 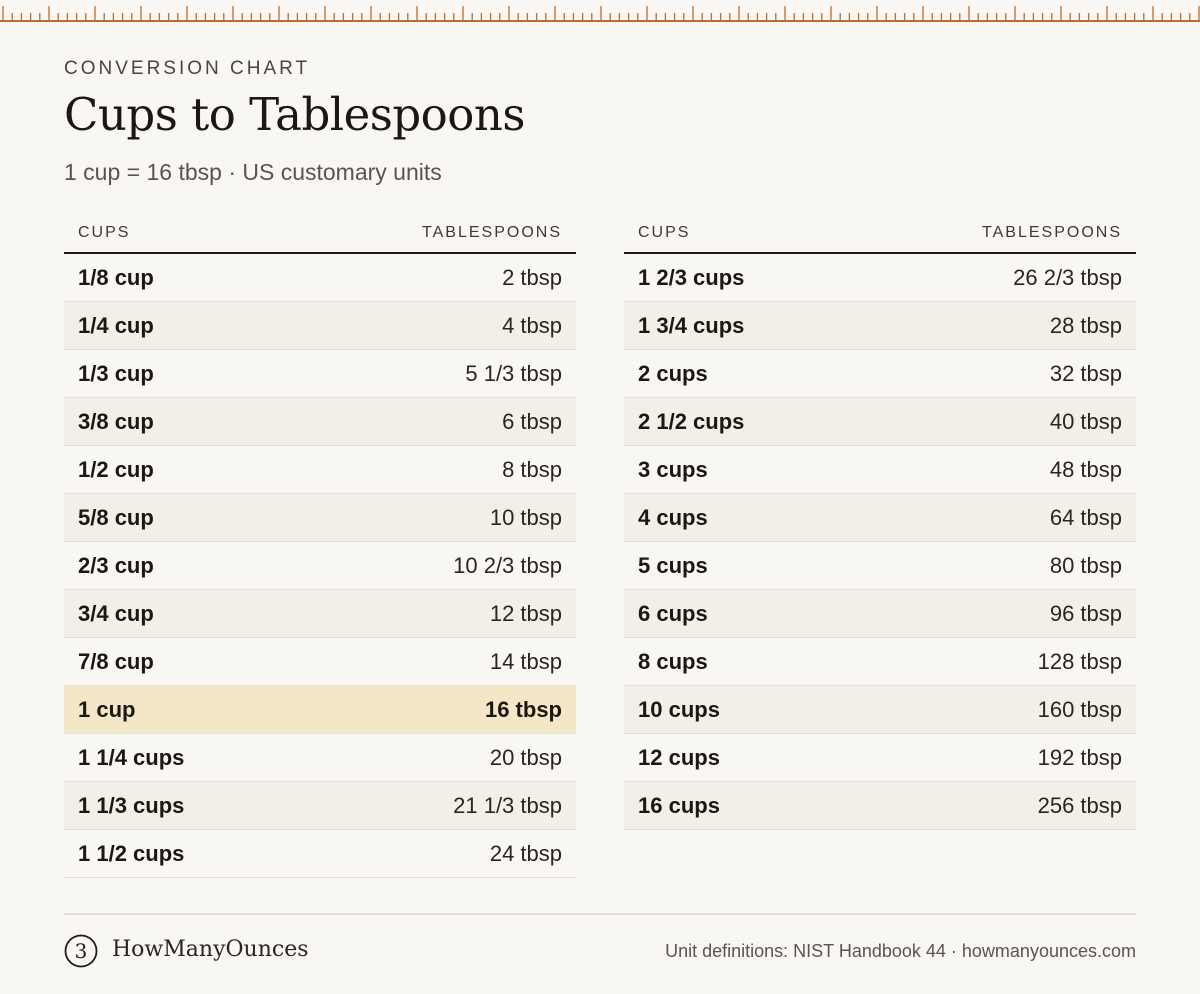 I want to click on table-row: 1 1/3 cups 21 1/3 tbsp, so click(x=320, y=805).